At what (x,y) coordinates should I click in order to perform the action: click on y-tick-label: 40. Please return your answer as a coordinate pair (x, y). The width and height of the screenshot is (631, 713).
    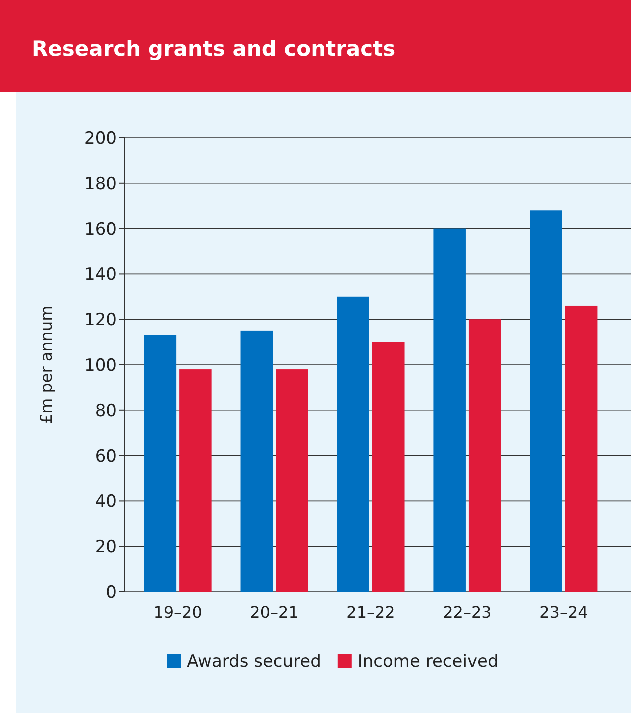
    Looking at the image, I should click on (106, 502).